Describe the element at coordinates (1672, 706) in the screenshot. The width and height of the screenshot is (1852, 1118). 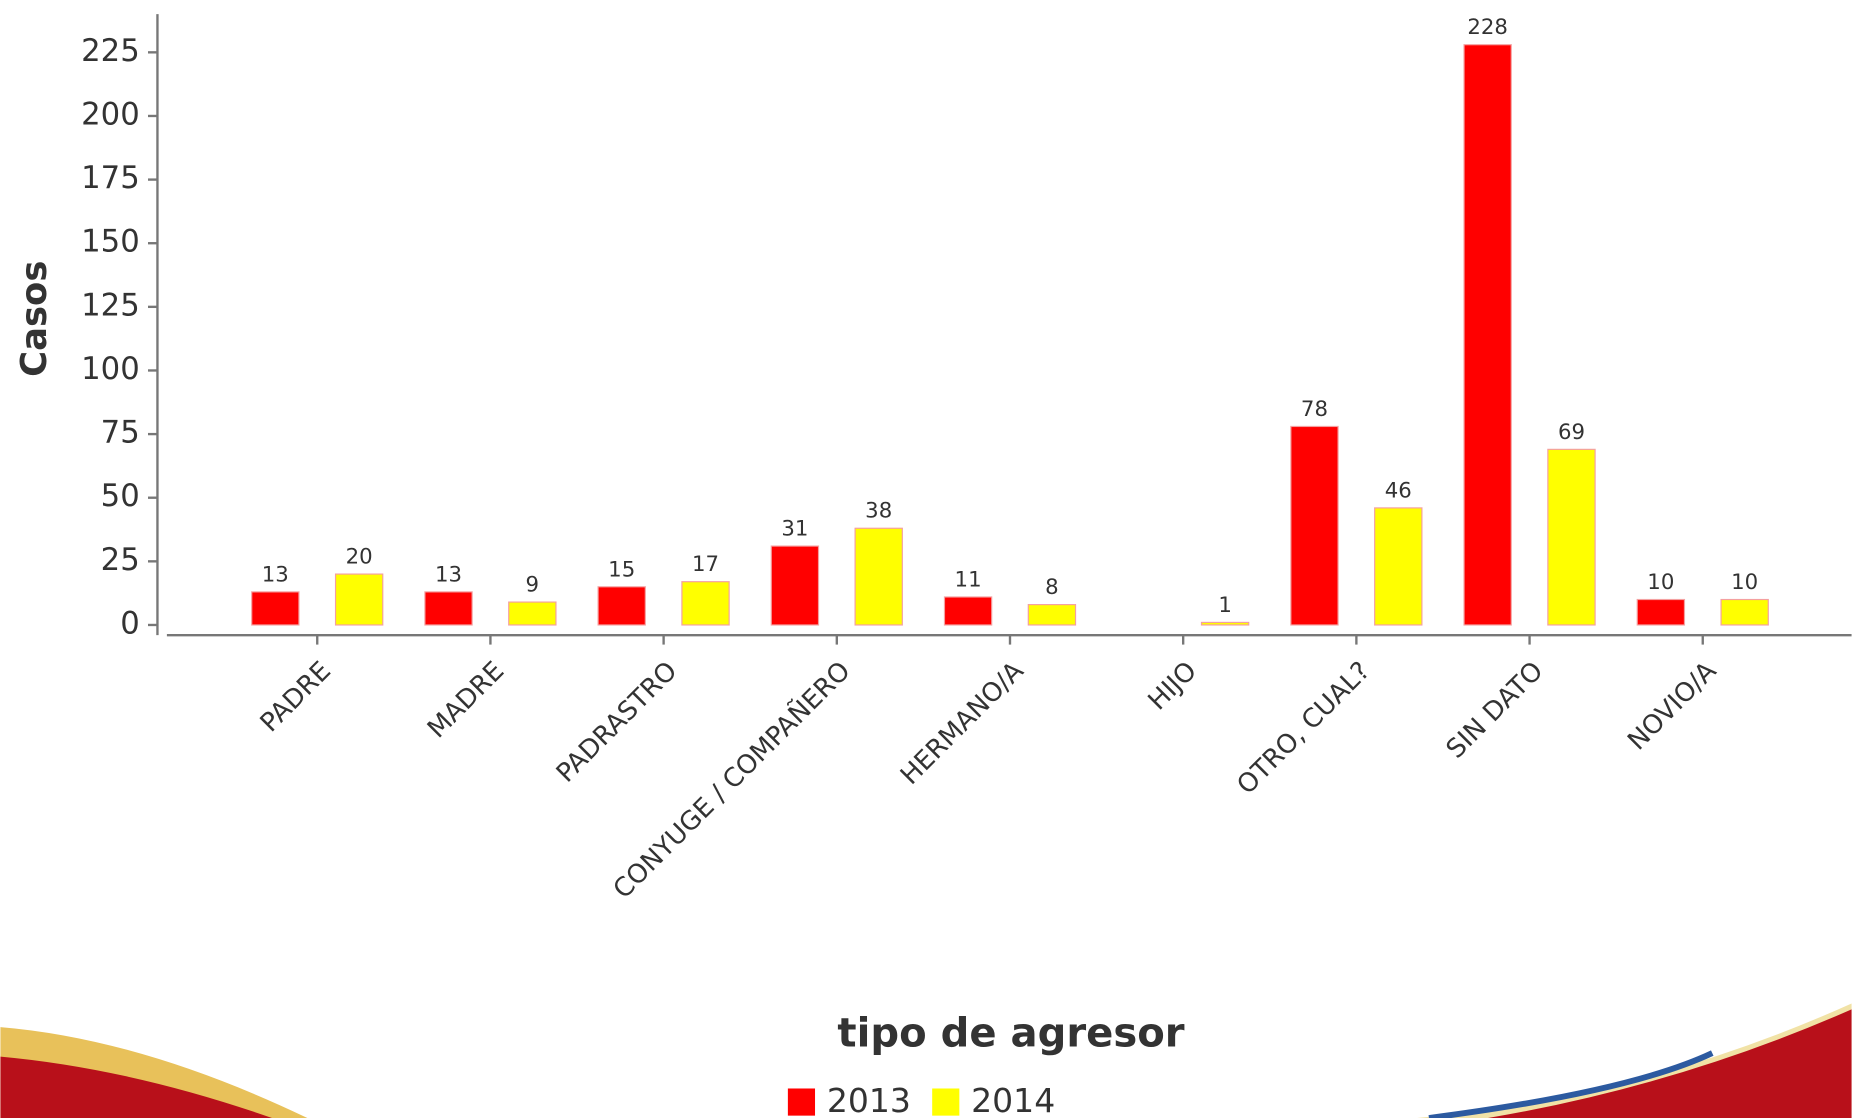
I see `x-tick-label: NOVIO/A` at that location.